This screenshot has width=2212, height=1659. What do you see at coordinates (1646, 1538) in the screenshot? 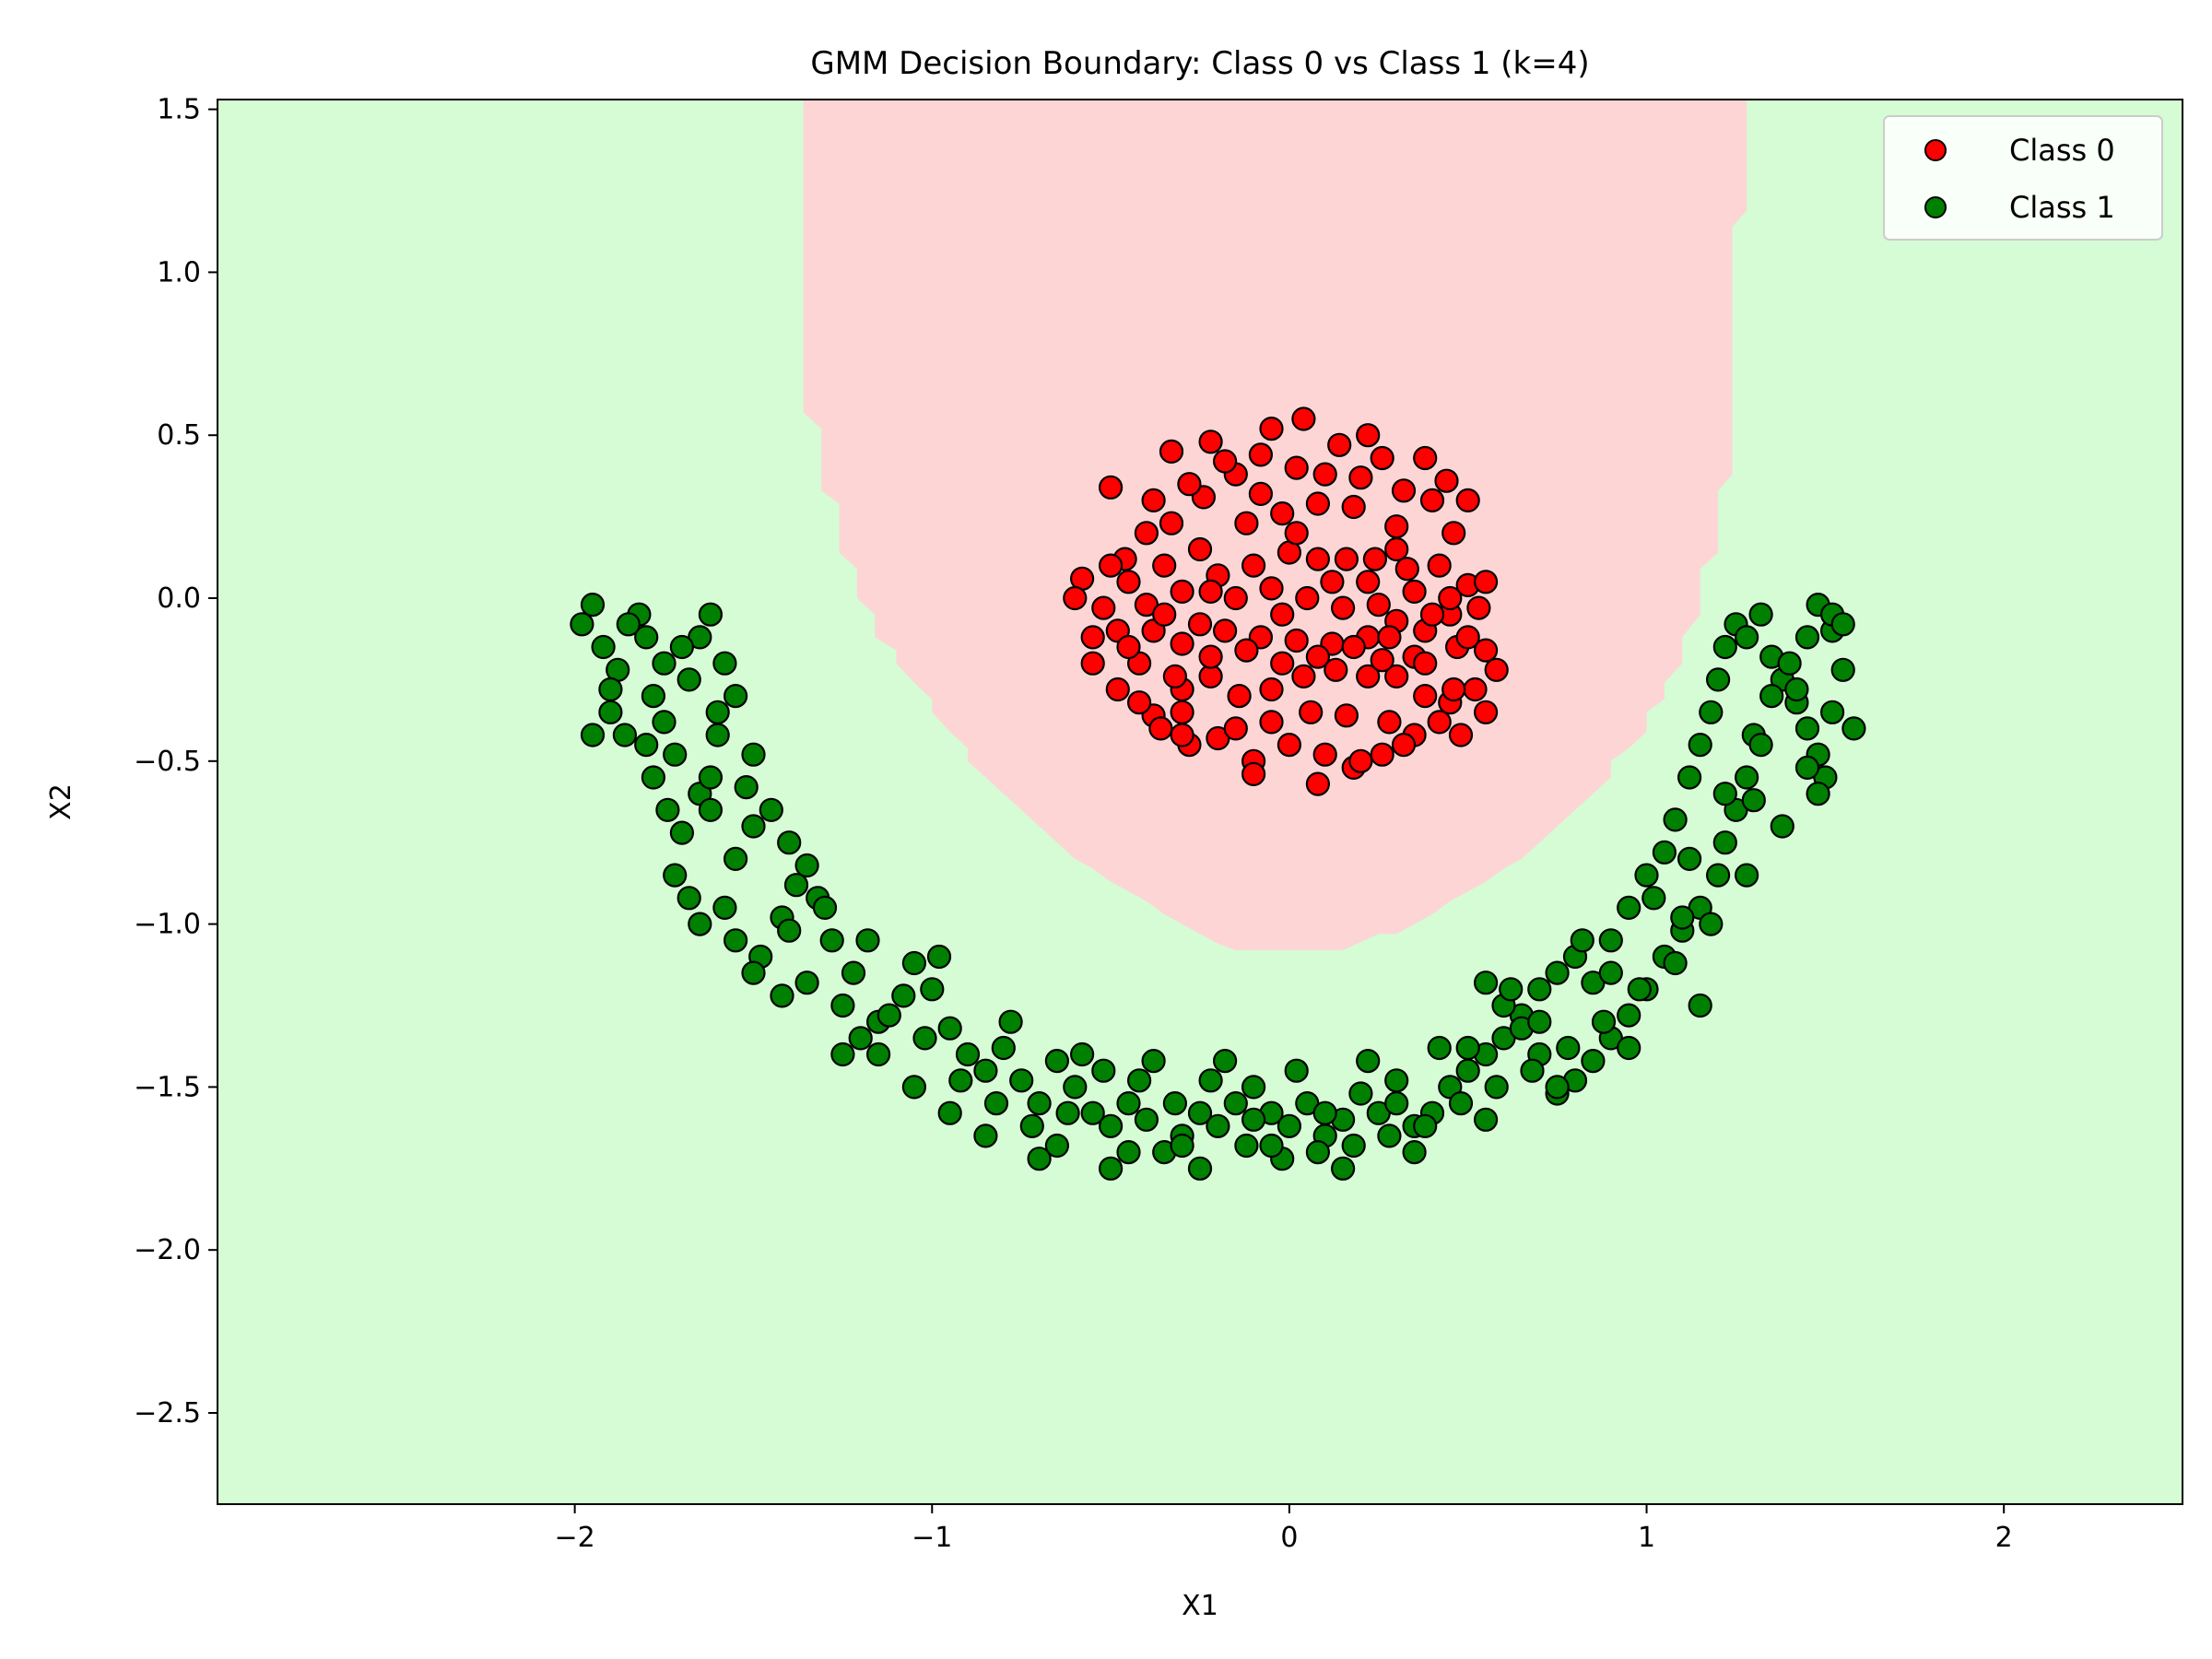
I see `x-tick-label: 1` at bounding box center [1646, 1538].